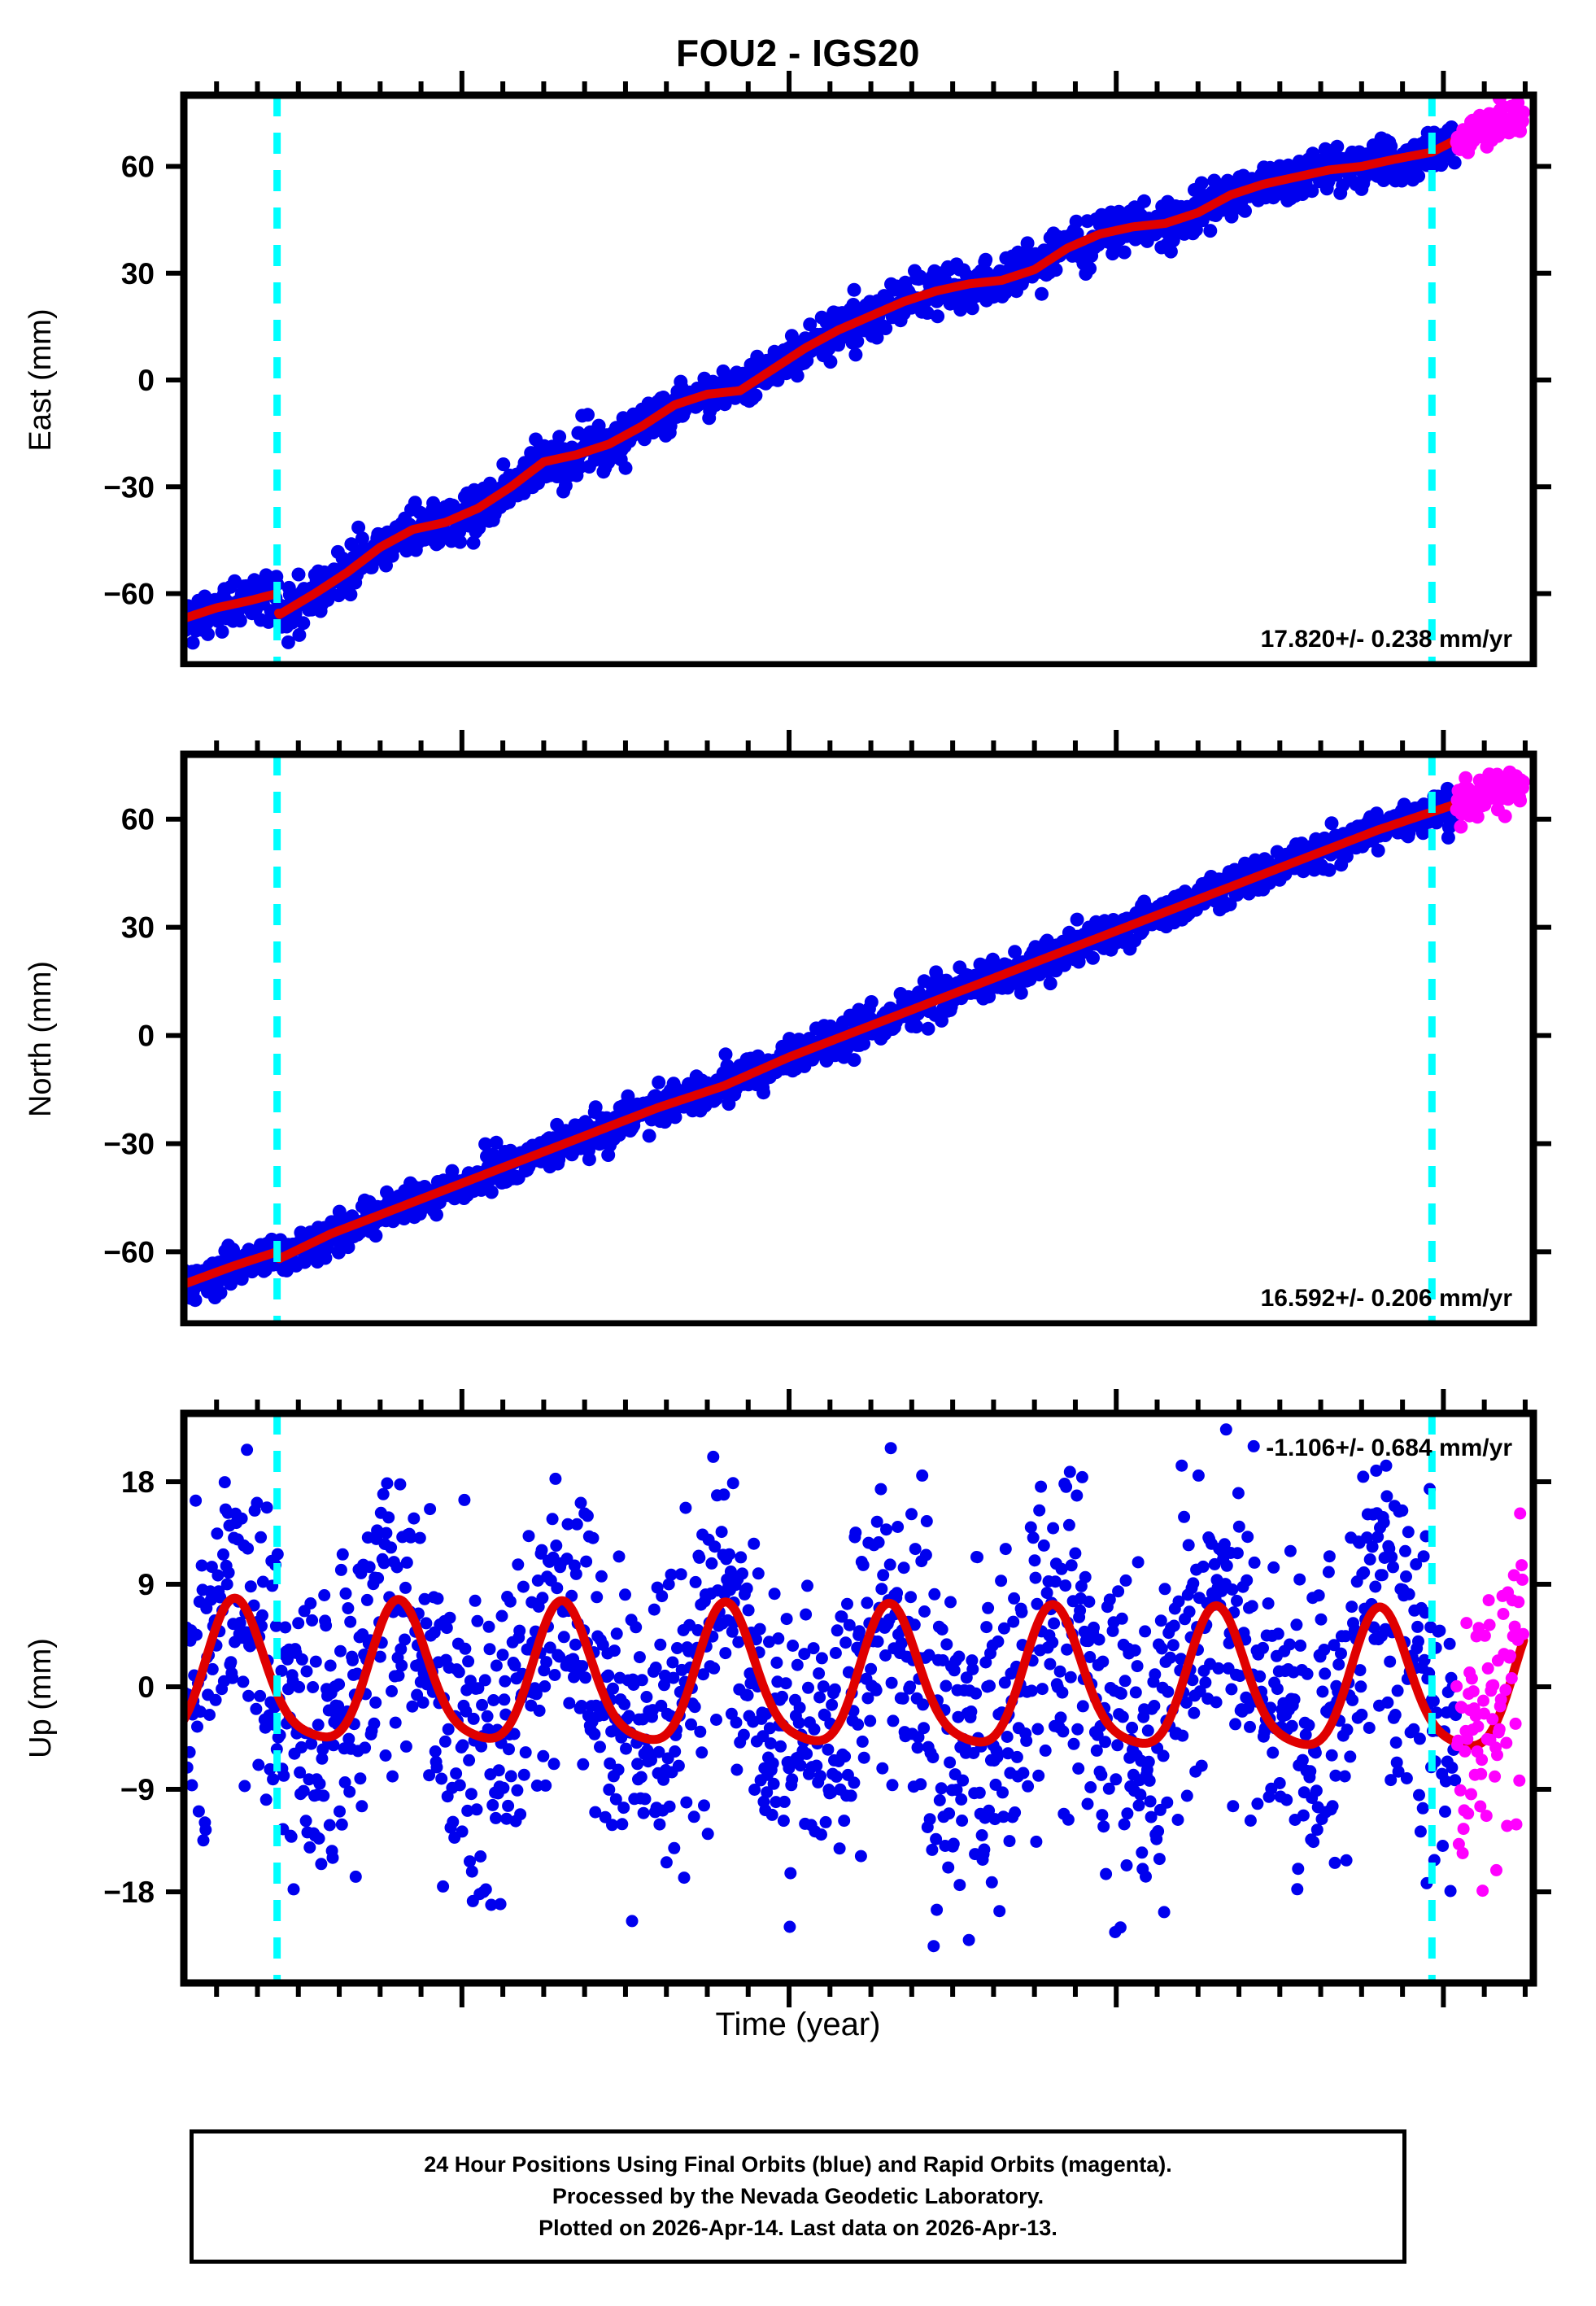  What do you see at coordinates (856, 1671) in the screenshot?
I see `trend-line` at bounding box center [856, 1671].